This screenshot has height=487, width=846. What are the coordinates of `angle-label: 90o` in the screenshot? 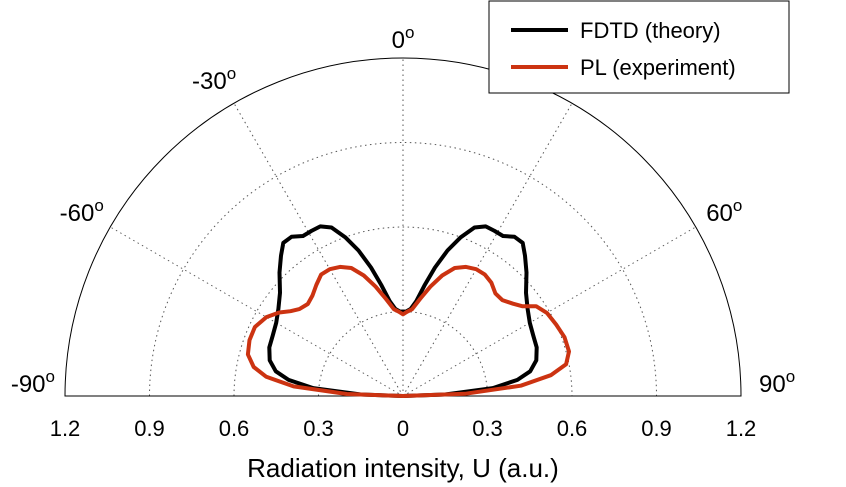 It's located at (777, 382).